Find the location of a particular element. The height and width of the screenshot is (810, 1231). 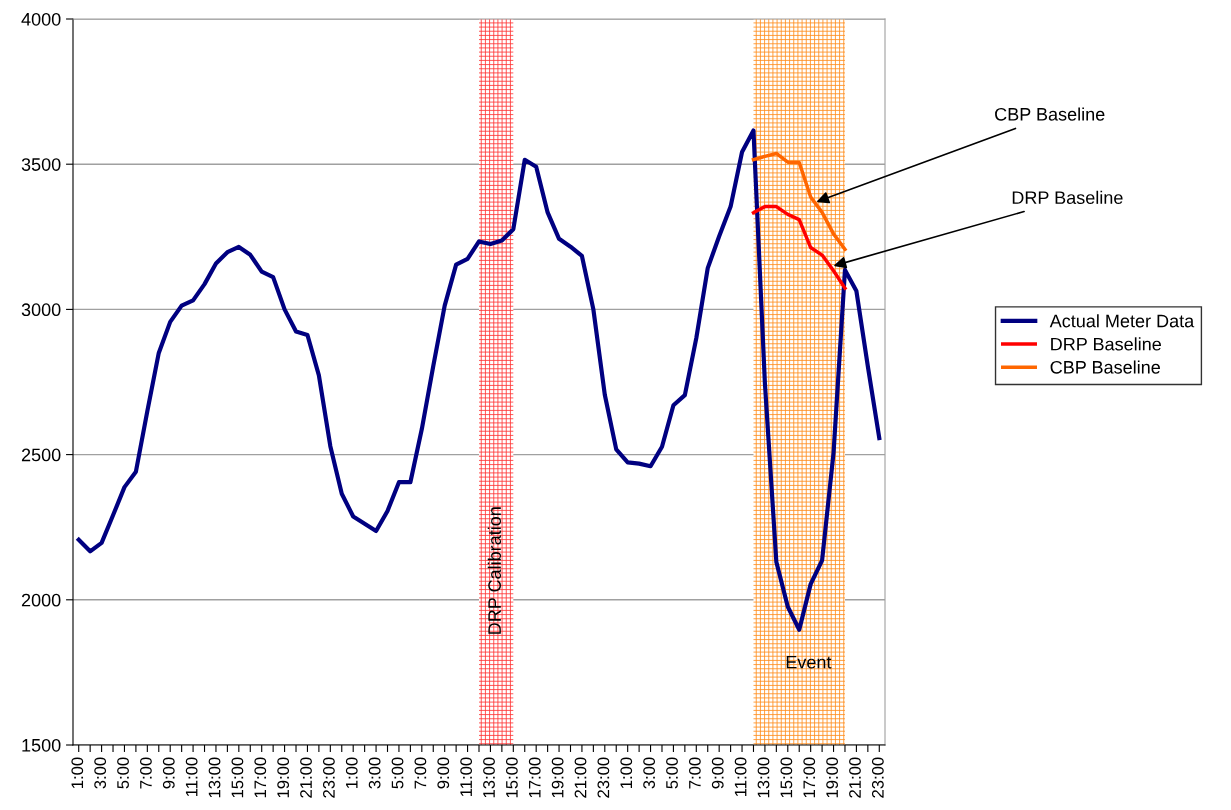

y-tick-label: 2000 is located at coordinates (41, 600).